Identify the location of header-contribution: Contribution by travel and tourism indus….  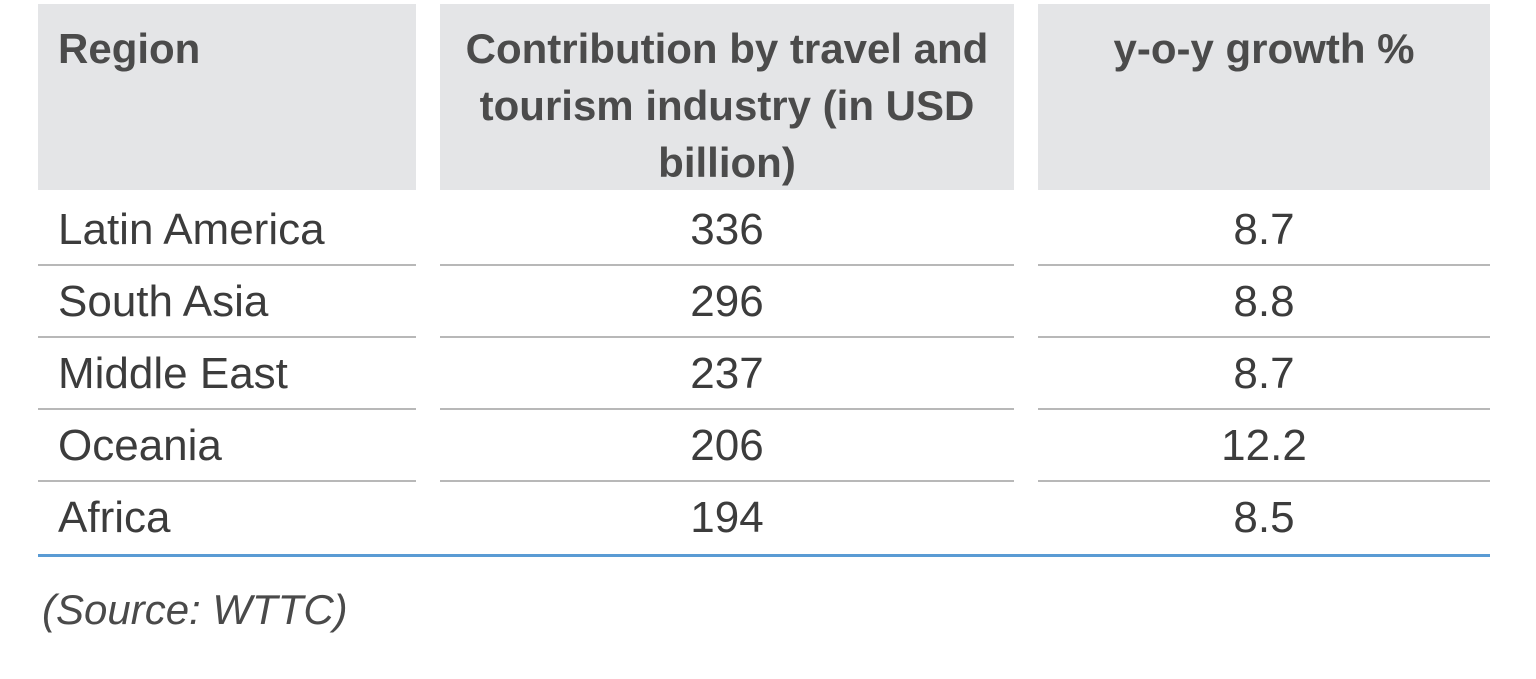
(727, 97).